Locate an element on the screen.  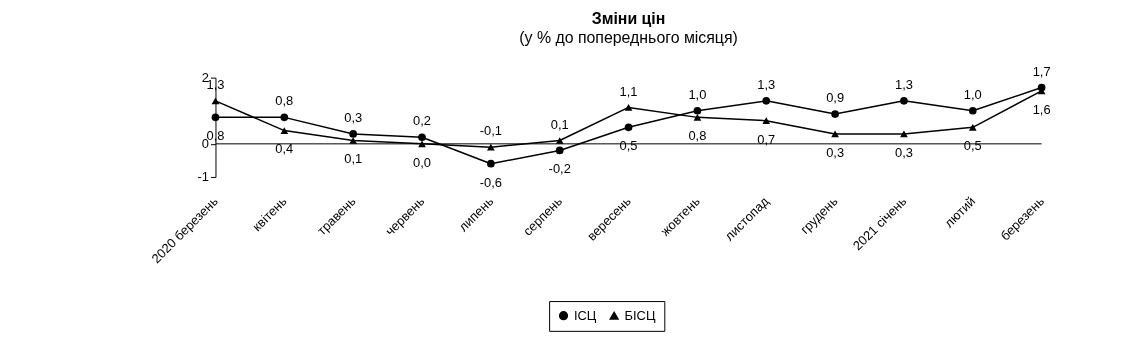
y-tick-label: 2 is located at coordinates (205, 78).